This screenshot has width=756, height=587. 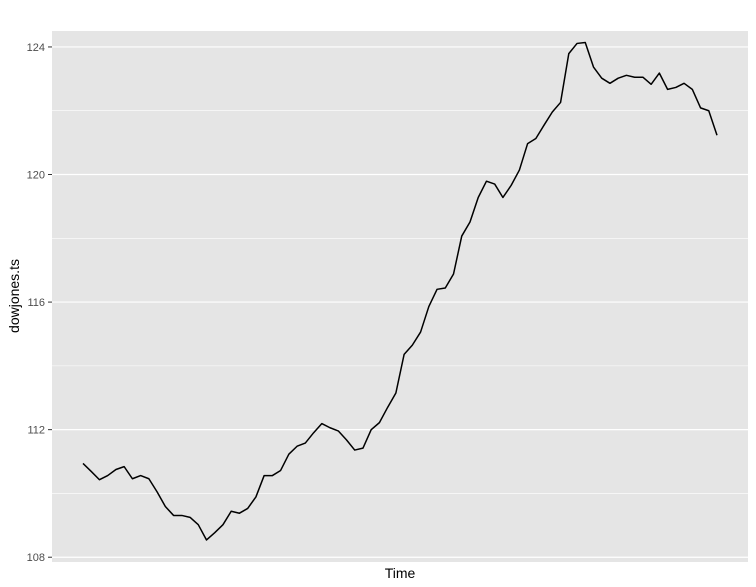 What do you see at coordinates (36, 48) in the screenshot?
I see `y-tick-label: 124` at bounding box center [36, 48].